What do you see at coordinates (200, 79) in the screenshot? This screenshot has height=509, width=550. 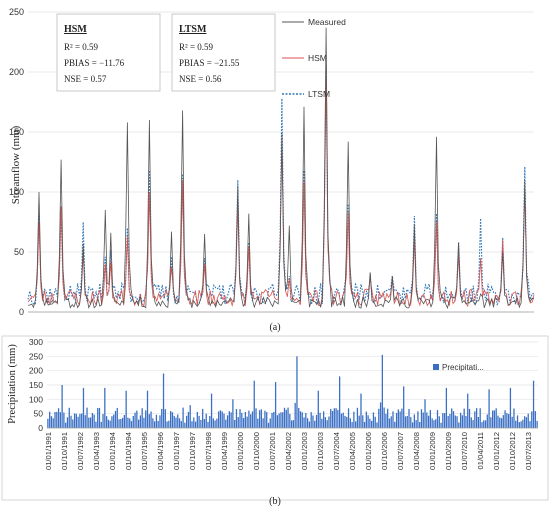 I see `ltsm-nse: NSE = 0.56` at bounding box center [200, 79].